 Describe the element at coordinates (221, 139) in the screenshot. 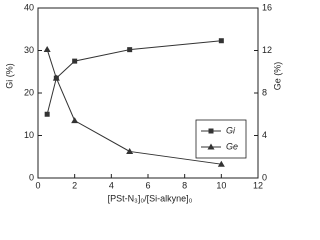

I see `legend-box` at that location.